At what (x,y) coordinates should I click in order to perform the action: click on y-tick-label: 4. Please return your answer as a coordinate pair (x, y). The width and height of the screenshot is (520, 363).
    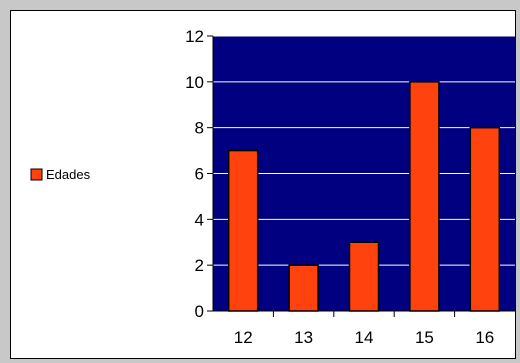
    Looking at the image, I should click on (199, 219).